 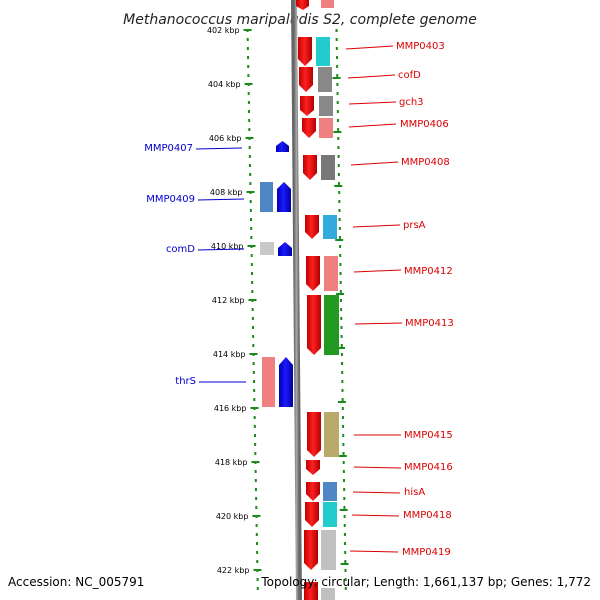 What do you see at coordinates (267, 248) in the screenshot?
I see `cog-box-comd` at bounding box center [267, 248].